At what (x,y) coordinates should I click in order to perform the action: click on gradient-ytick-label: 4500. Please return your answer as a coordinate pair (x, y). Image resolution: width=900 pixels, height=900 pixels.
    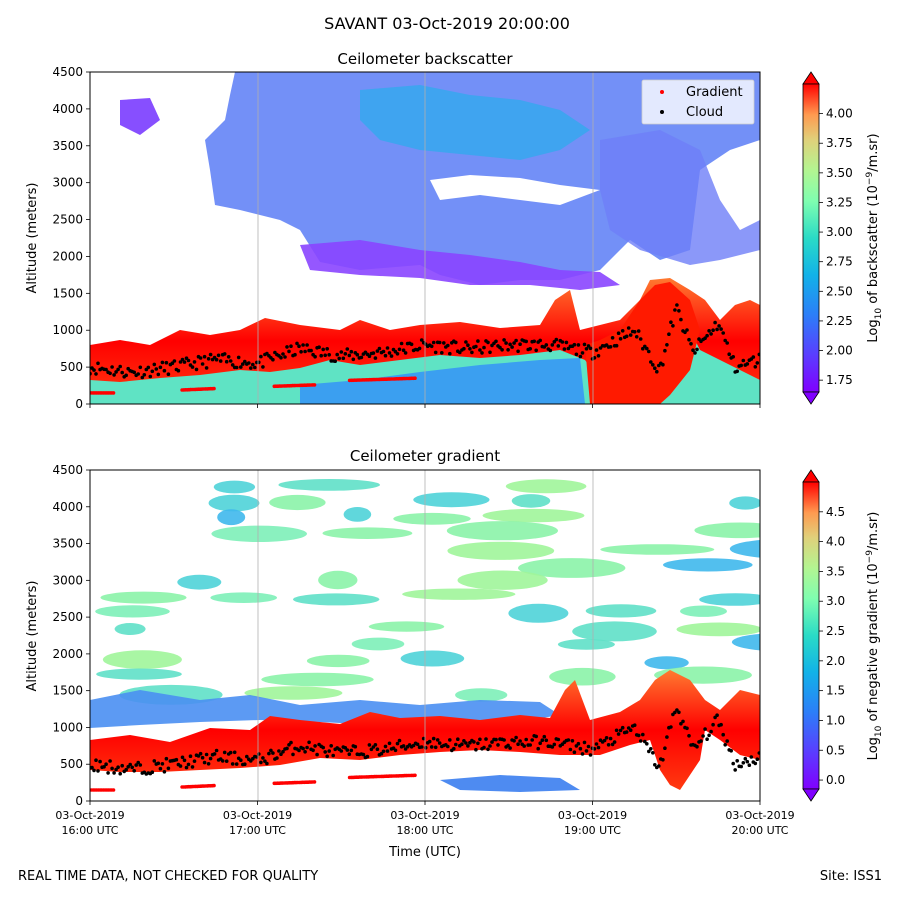
    Looking at the image, I should click on (67, 470).